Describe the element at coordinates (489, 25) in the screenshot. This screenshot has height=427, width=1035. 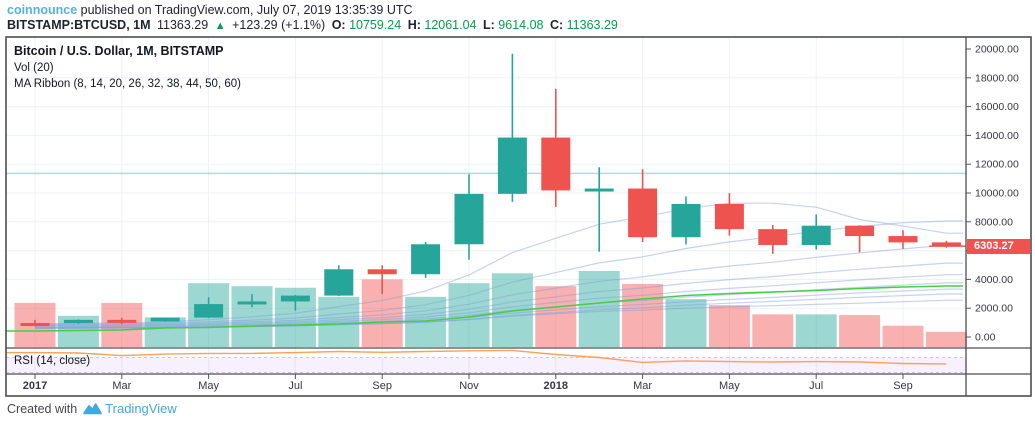
I see `low-label: L:` at that location.